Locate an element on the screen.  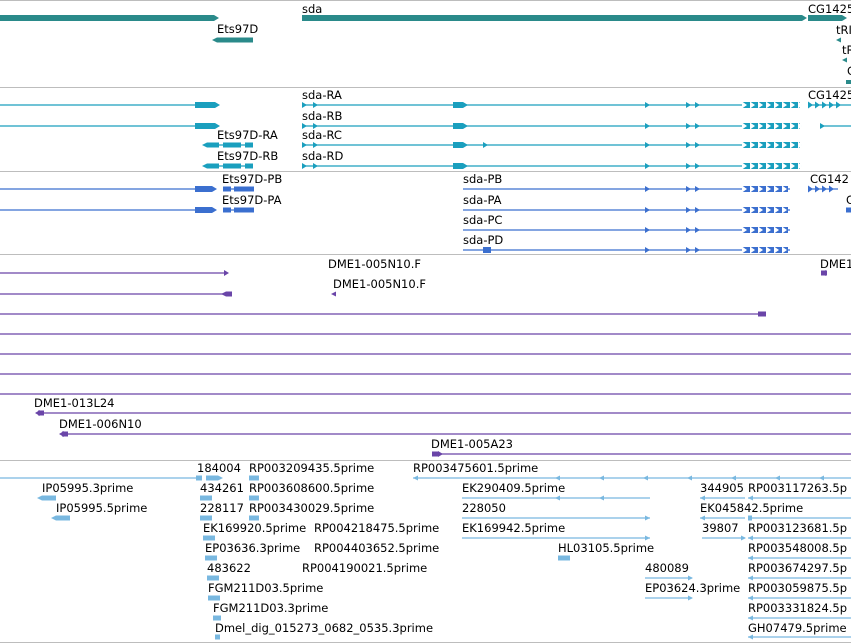
est-label-e20: EP03636.3prime is located at coordinates (252, 548).